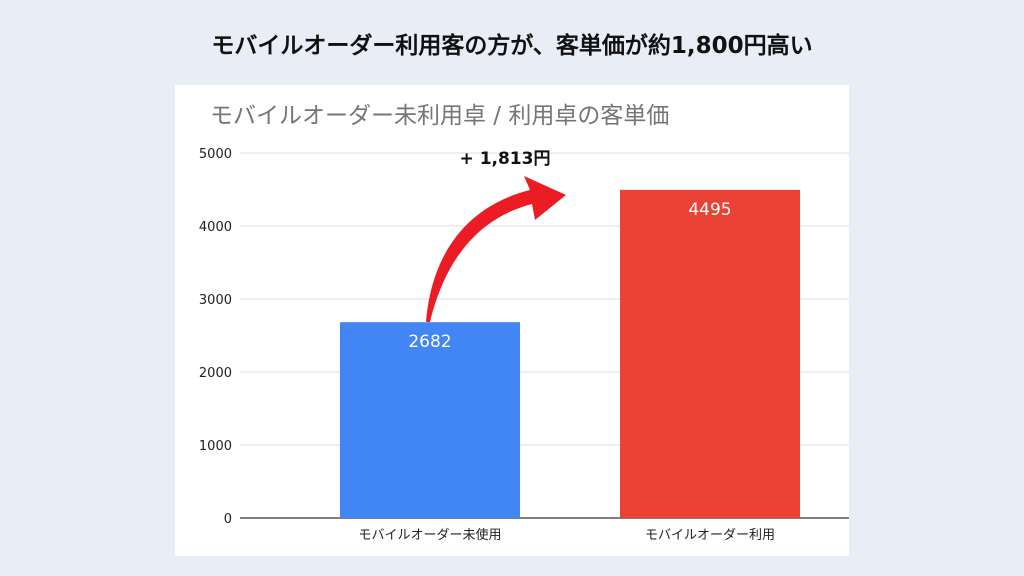 The width and height of the screenshot is (1024, 576). What do you see at coordinates (228, 519) in the screenshot?
I see `y-tick-label: 0` at bounding box center [228, 519].